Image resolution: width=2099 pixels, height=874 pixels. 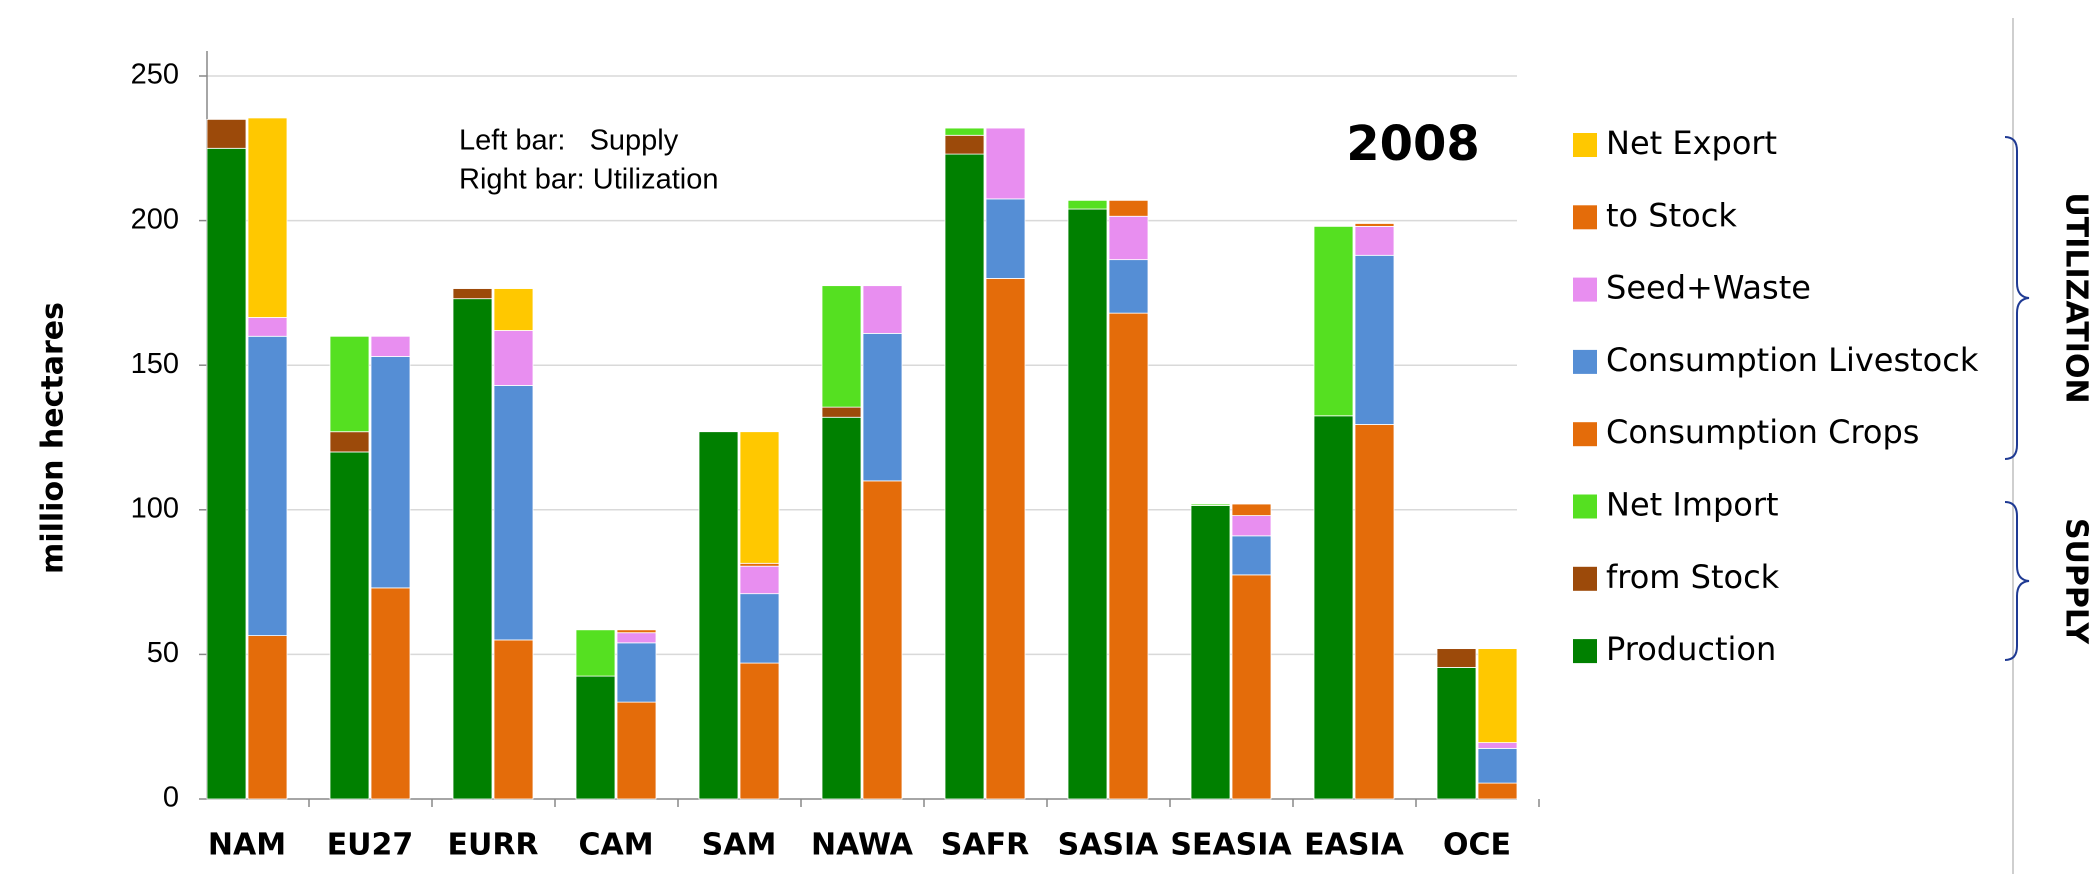 What do you see at coordinates (155, 364) in the screenshot?
I see `y-tick-label: 150` at bounding box center [155, 364].